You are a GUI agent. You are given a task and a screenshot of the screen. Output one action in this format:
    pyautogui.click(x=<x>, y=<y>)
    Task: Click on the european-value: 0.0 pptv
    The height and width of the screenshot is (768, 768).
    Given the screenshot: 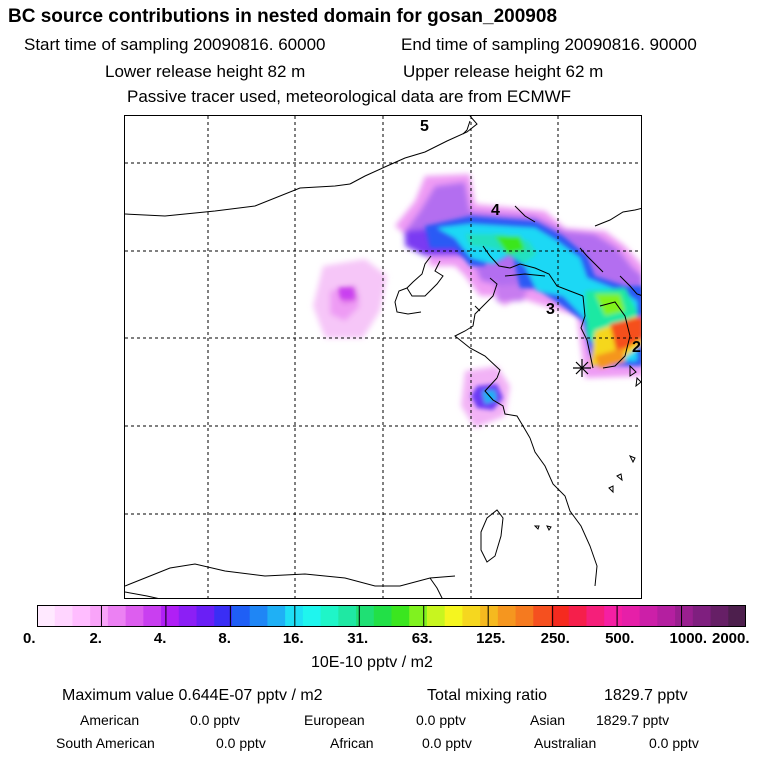 What is the action you would take?
    pyautogui.click(x=441, y=720)
    